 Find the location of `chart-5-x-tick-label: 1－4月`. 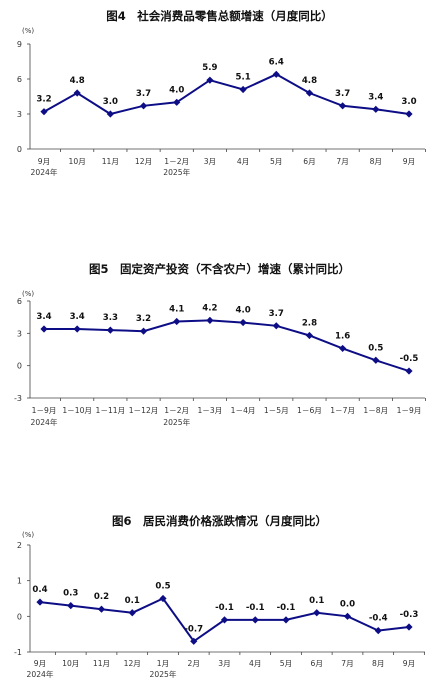

chart-5-x-tick-label: 1－4月 is located at coordinates (243, 410).